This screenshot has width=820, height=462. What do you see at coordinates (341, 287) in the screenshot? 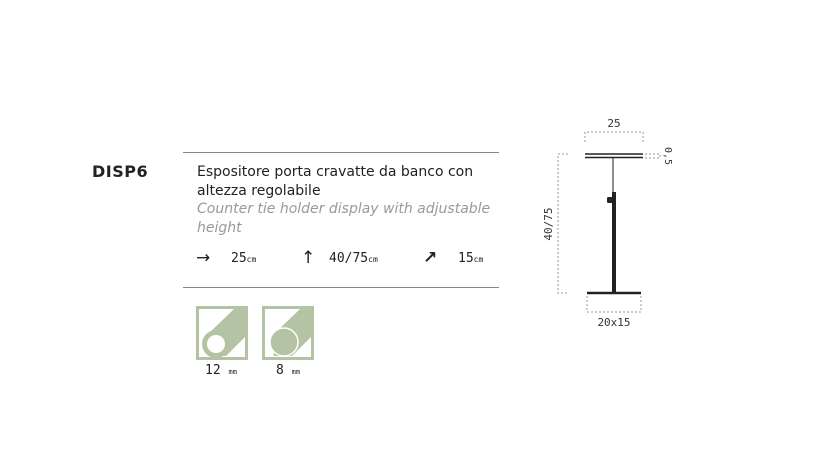
I see `divider-bottom` at bounding box center [341, 287].